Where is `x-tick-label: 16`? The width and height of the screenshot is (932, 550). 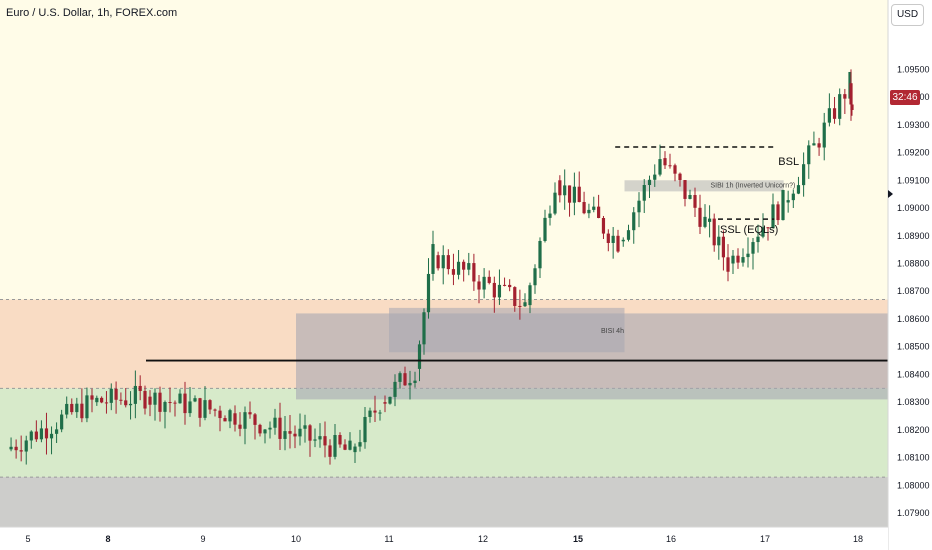 x-tick-label: 16 is located at coordinates (671, 539).